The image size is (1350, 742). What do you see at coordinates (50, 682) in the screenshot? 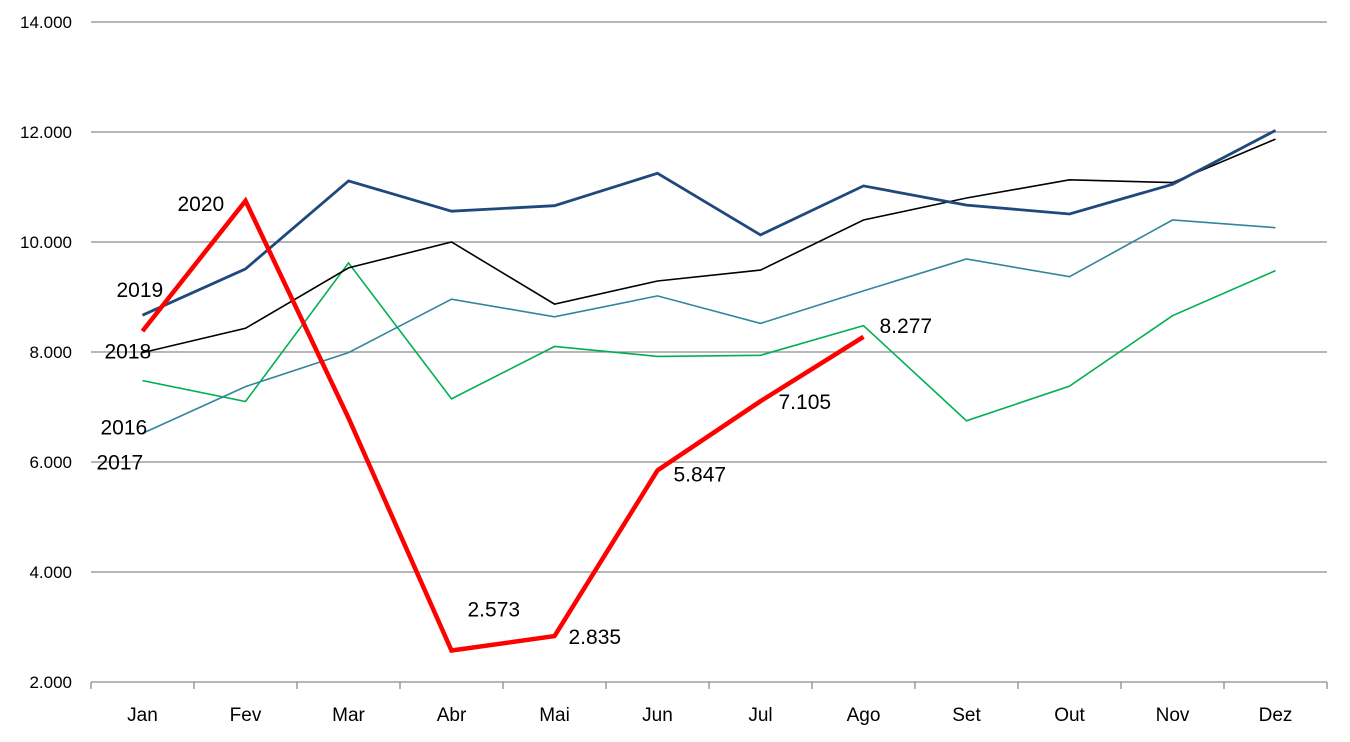
I see `y-tick-label: 2.000` at bounding box center [50, 682].